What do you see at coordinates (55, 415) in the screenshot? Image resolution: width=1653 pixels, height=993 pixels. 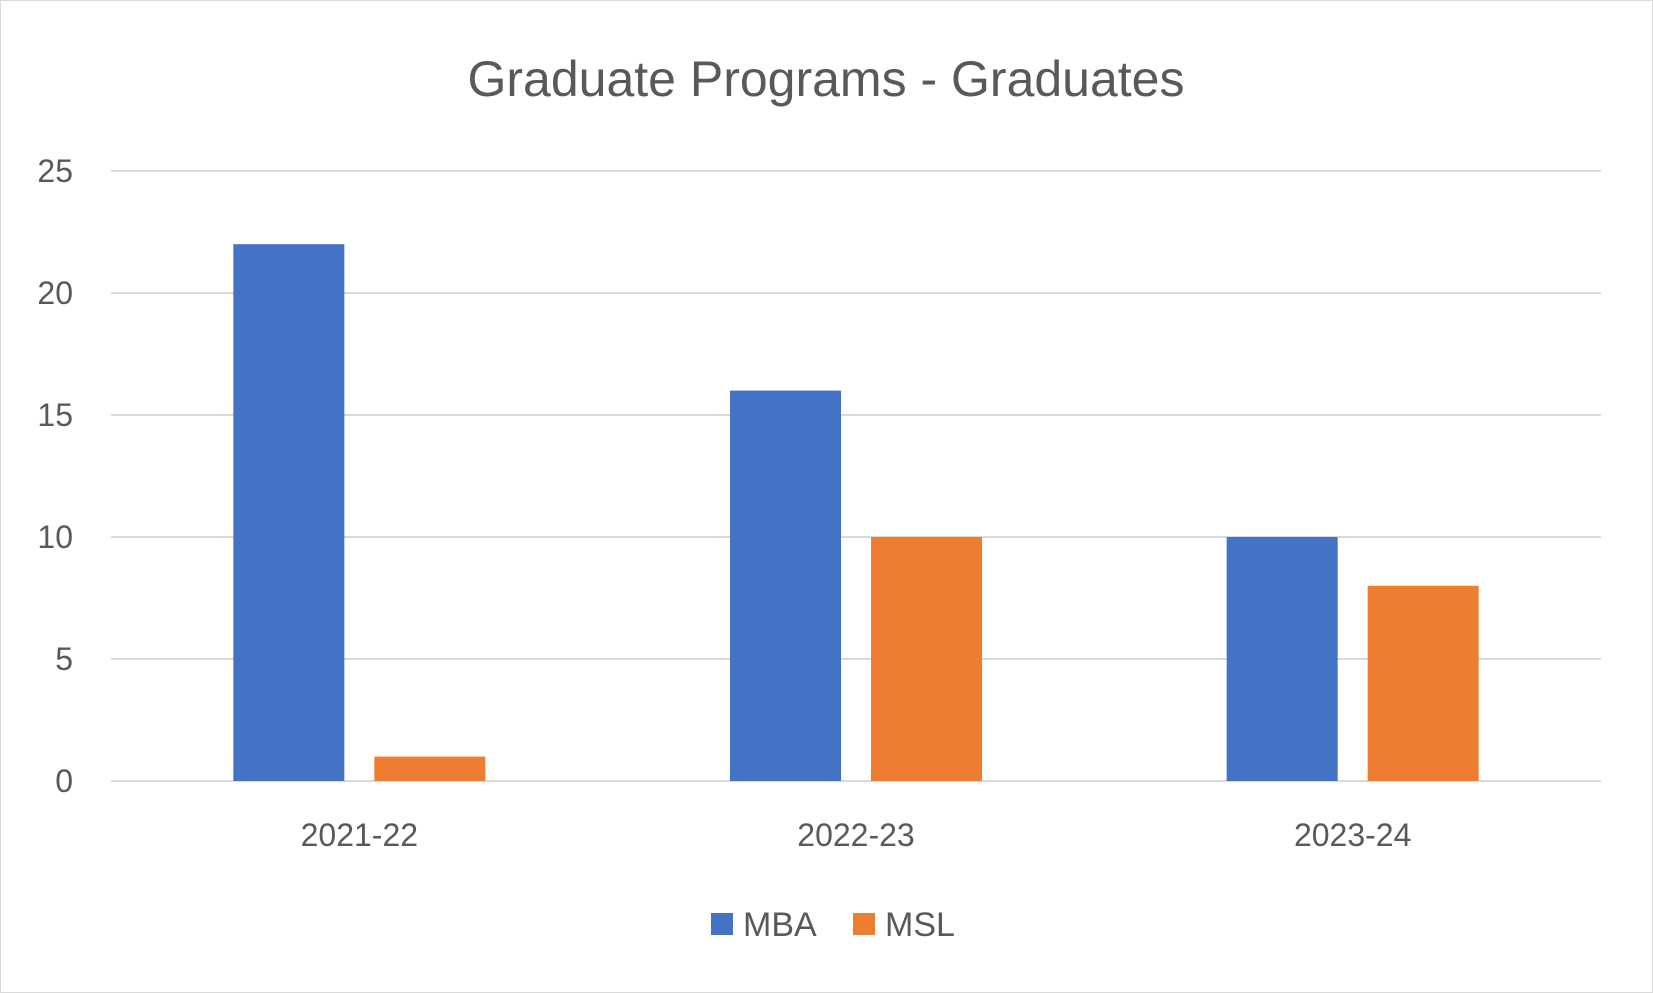 I see `y-tick-label: 15` at bounding box center [55, 415].